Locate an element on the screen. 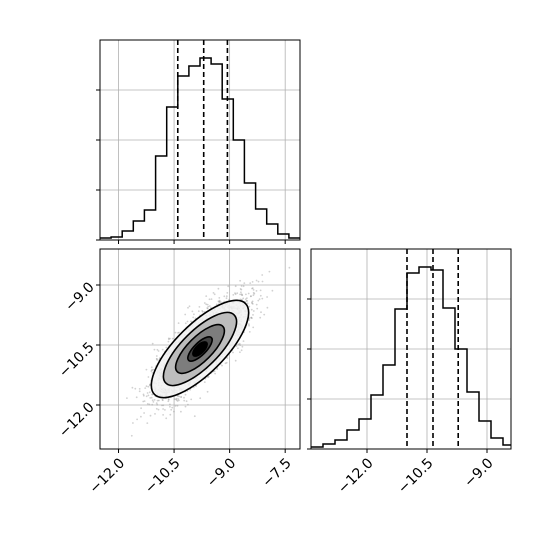  contour-core is located at coordinates (200, 349).